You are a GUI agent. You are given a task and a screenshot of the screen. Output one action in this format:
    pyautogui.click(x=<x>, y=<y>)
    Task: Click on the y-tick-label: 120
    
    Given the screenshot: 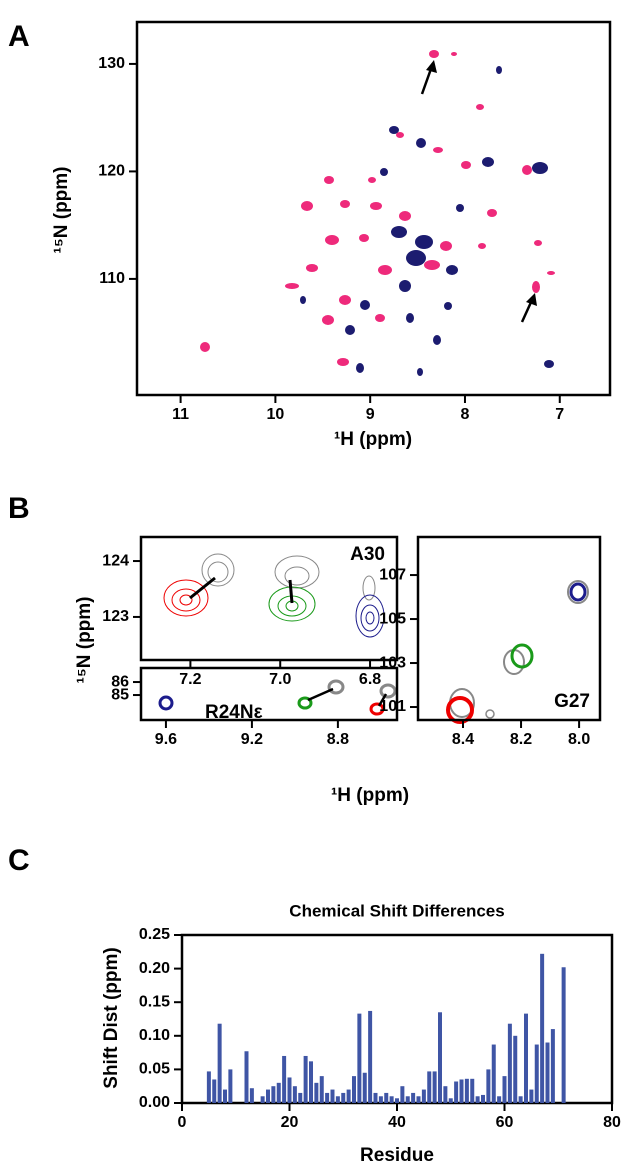 What is the action you would take?
    pyautogui.click(x=111, y=171)
    